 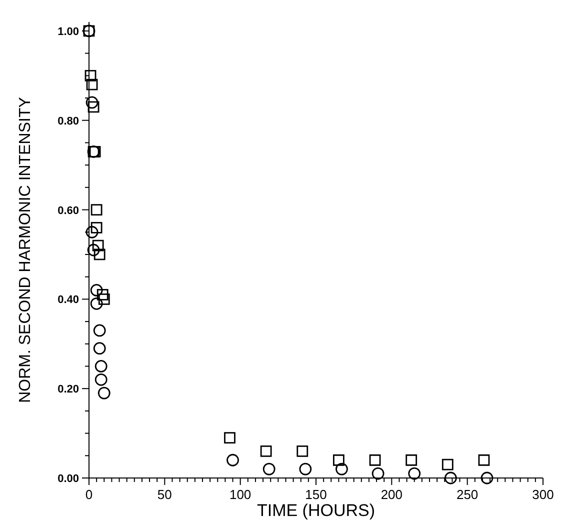 I want to click on y-tick-label: 1.00, so click(x=68, y=32).